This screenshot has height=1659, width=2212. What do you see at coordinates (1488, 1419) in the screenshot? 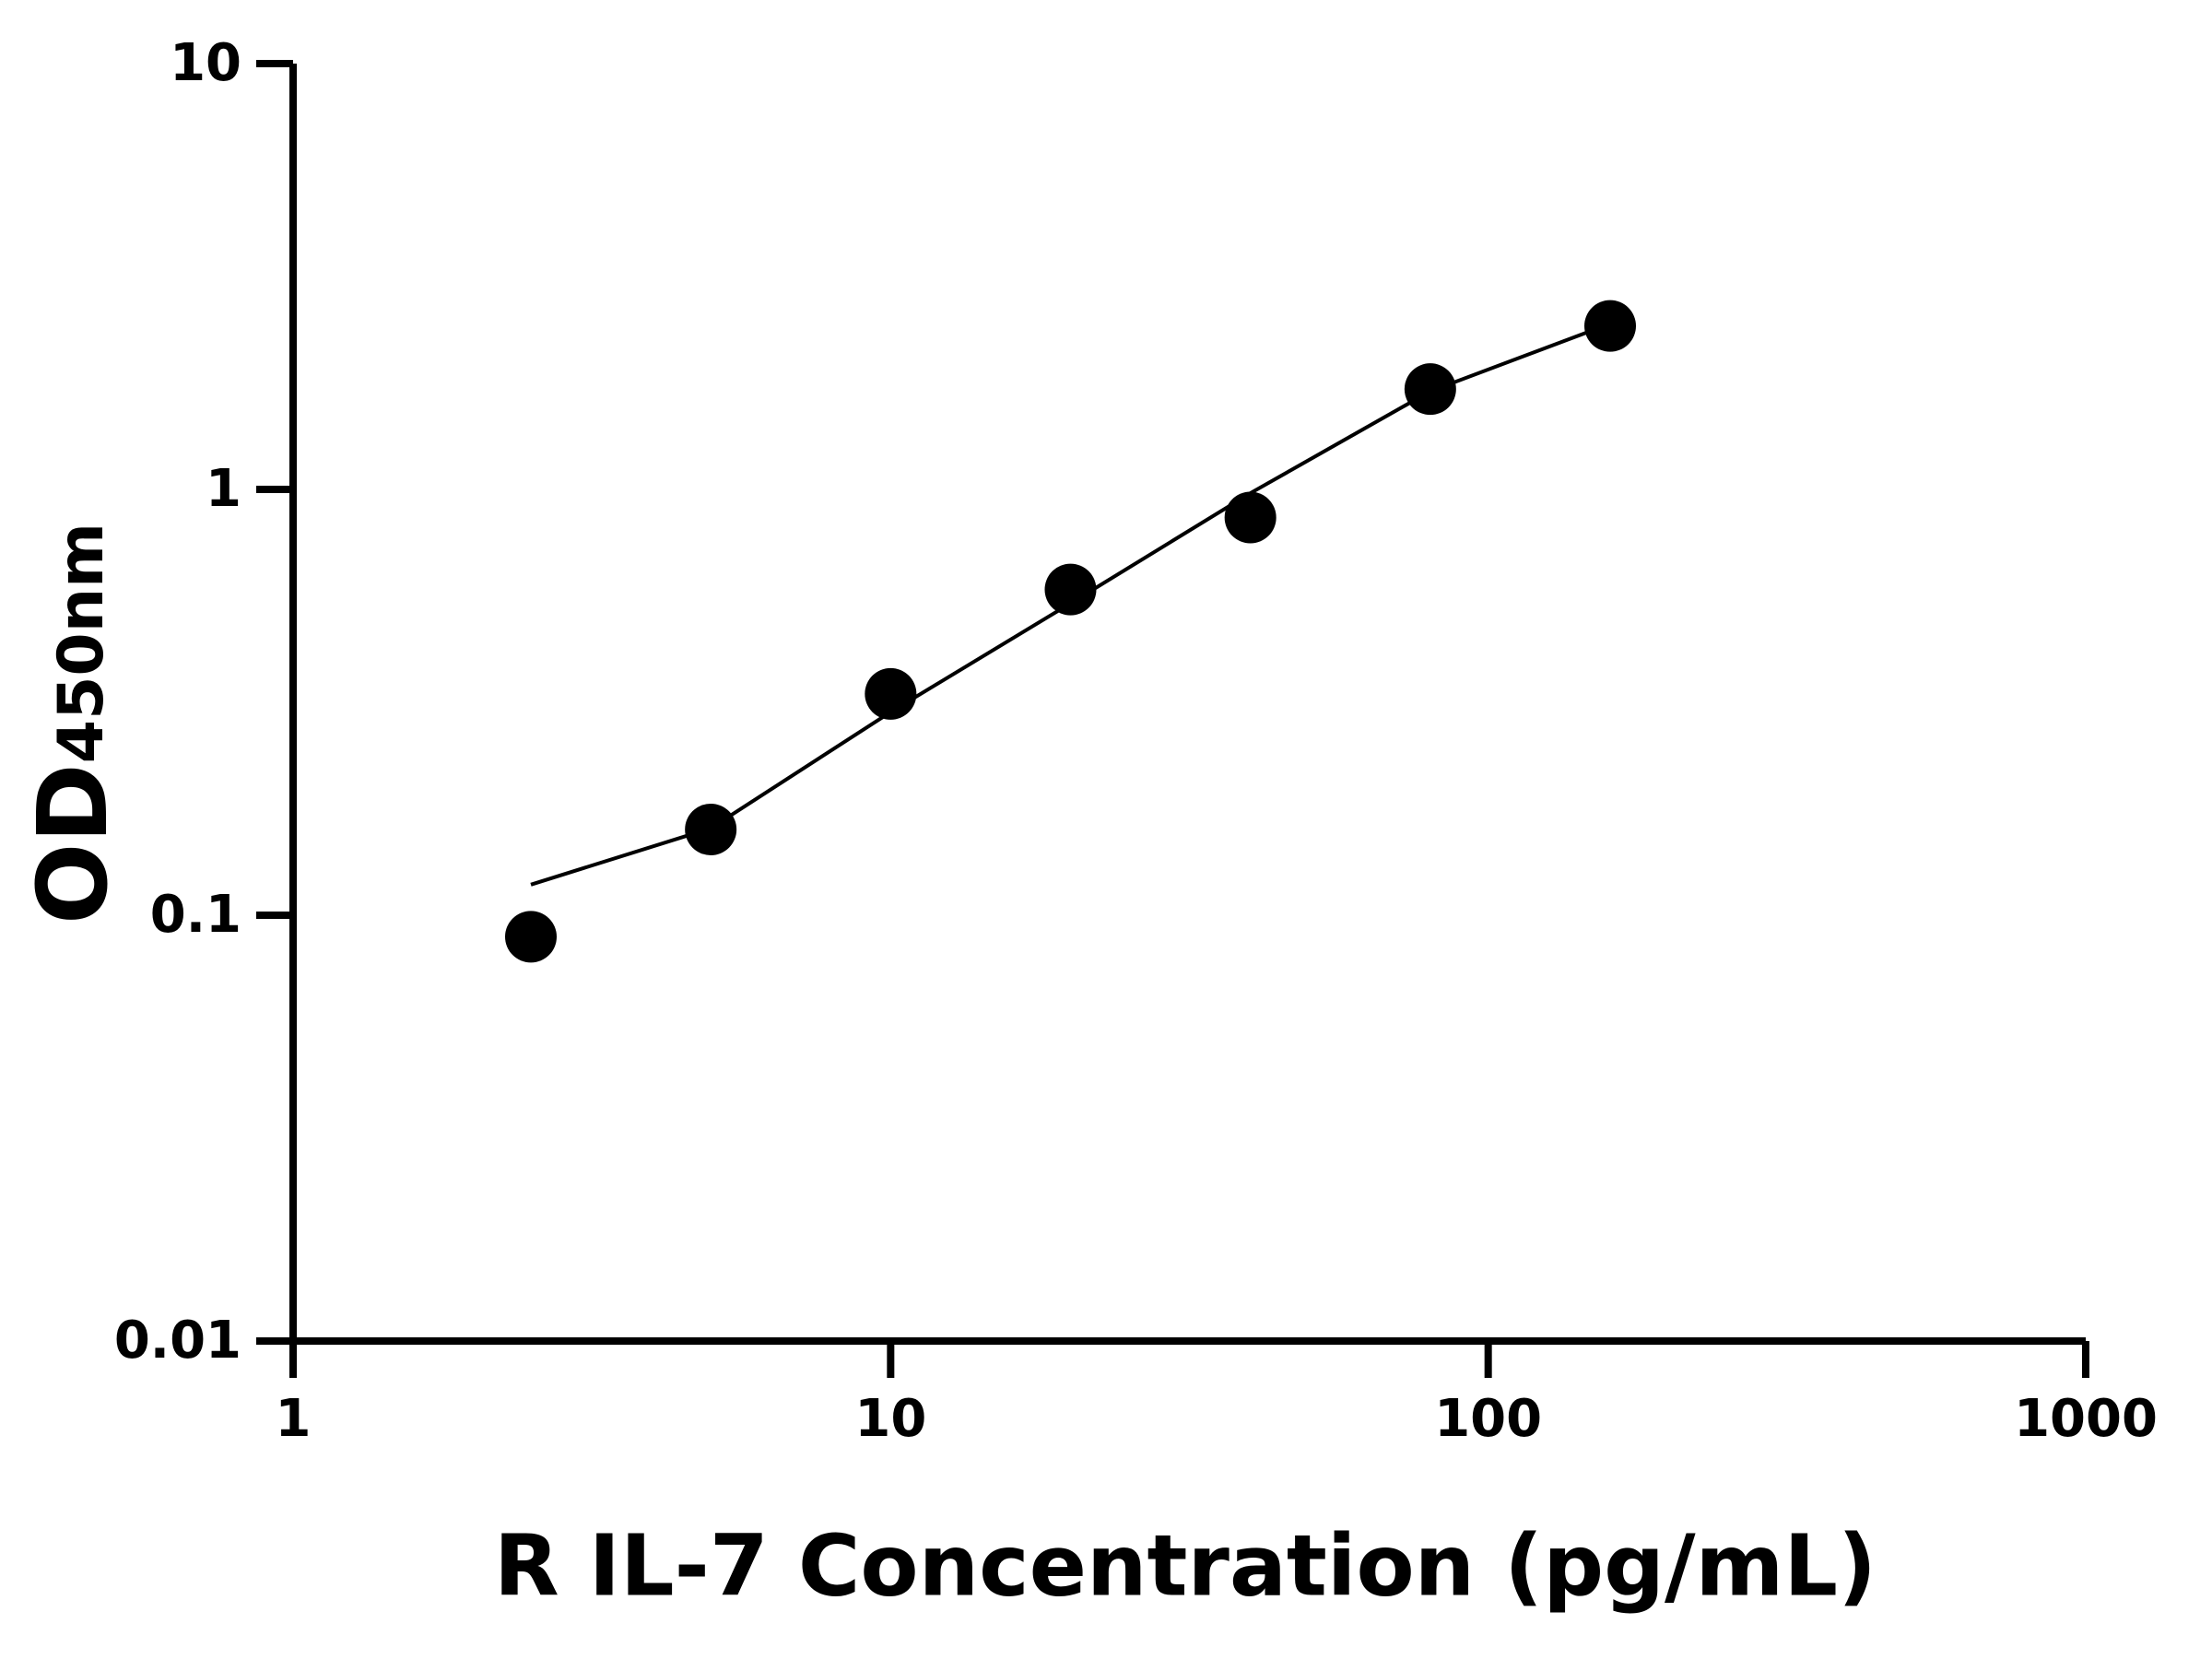
I see `x-tick-label: 100` at bounding box center [1488, 1419].